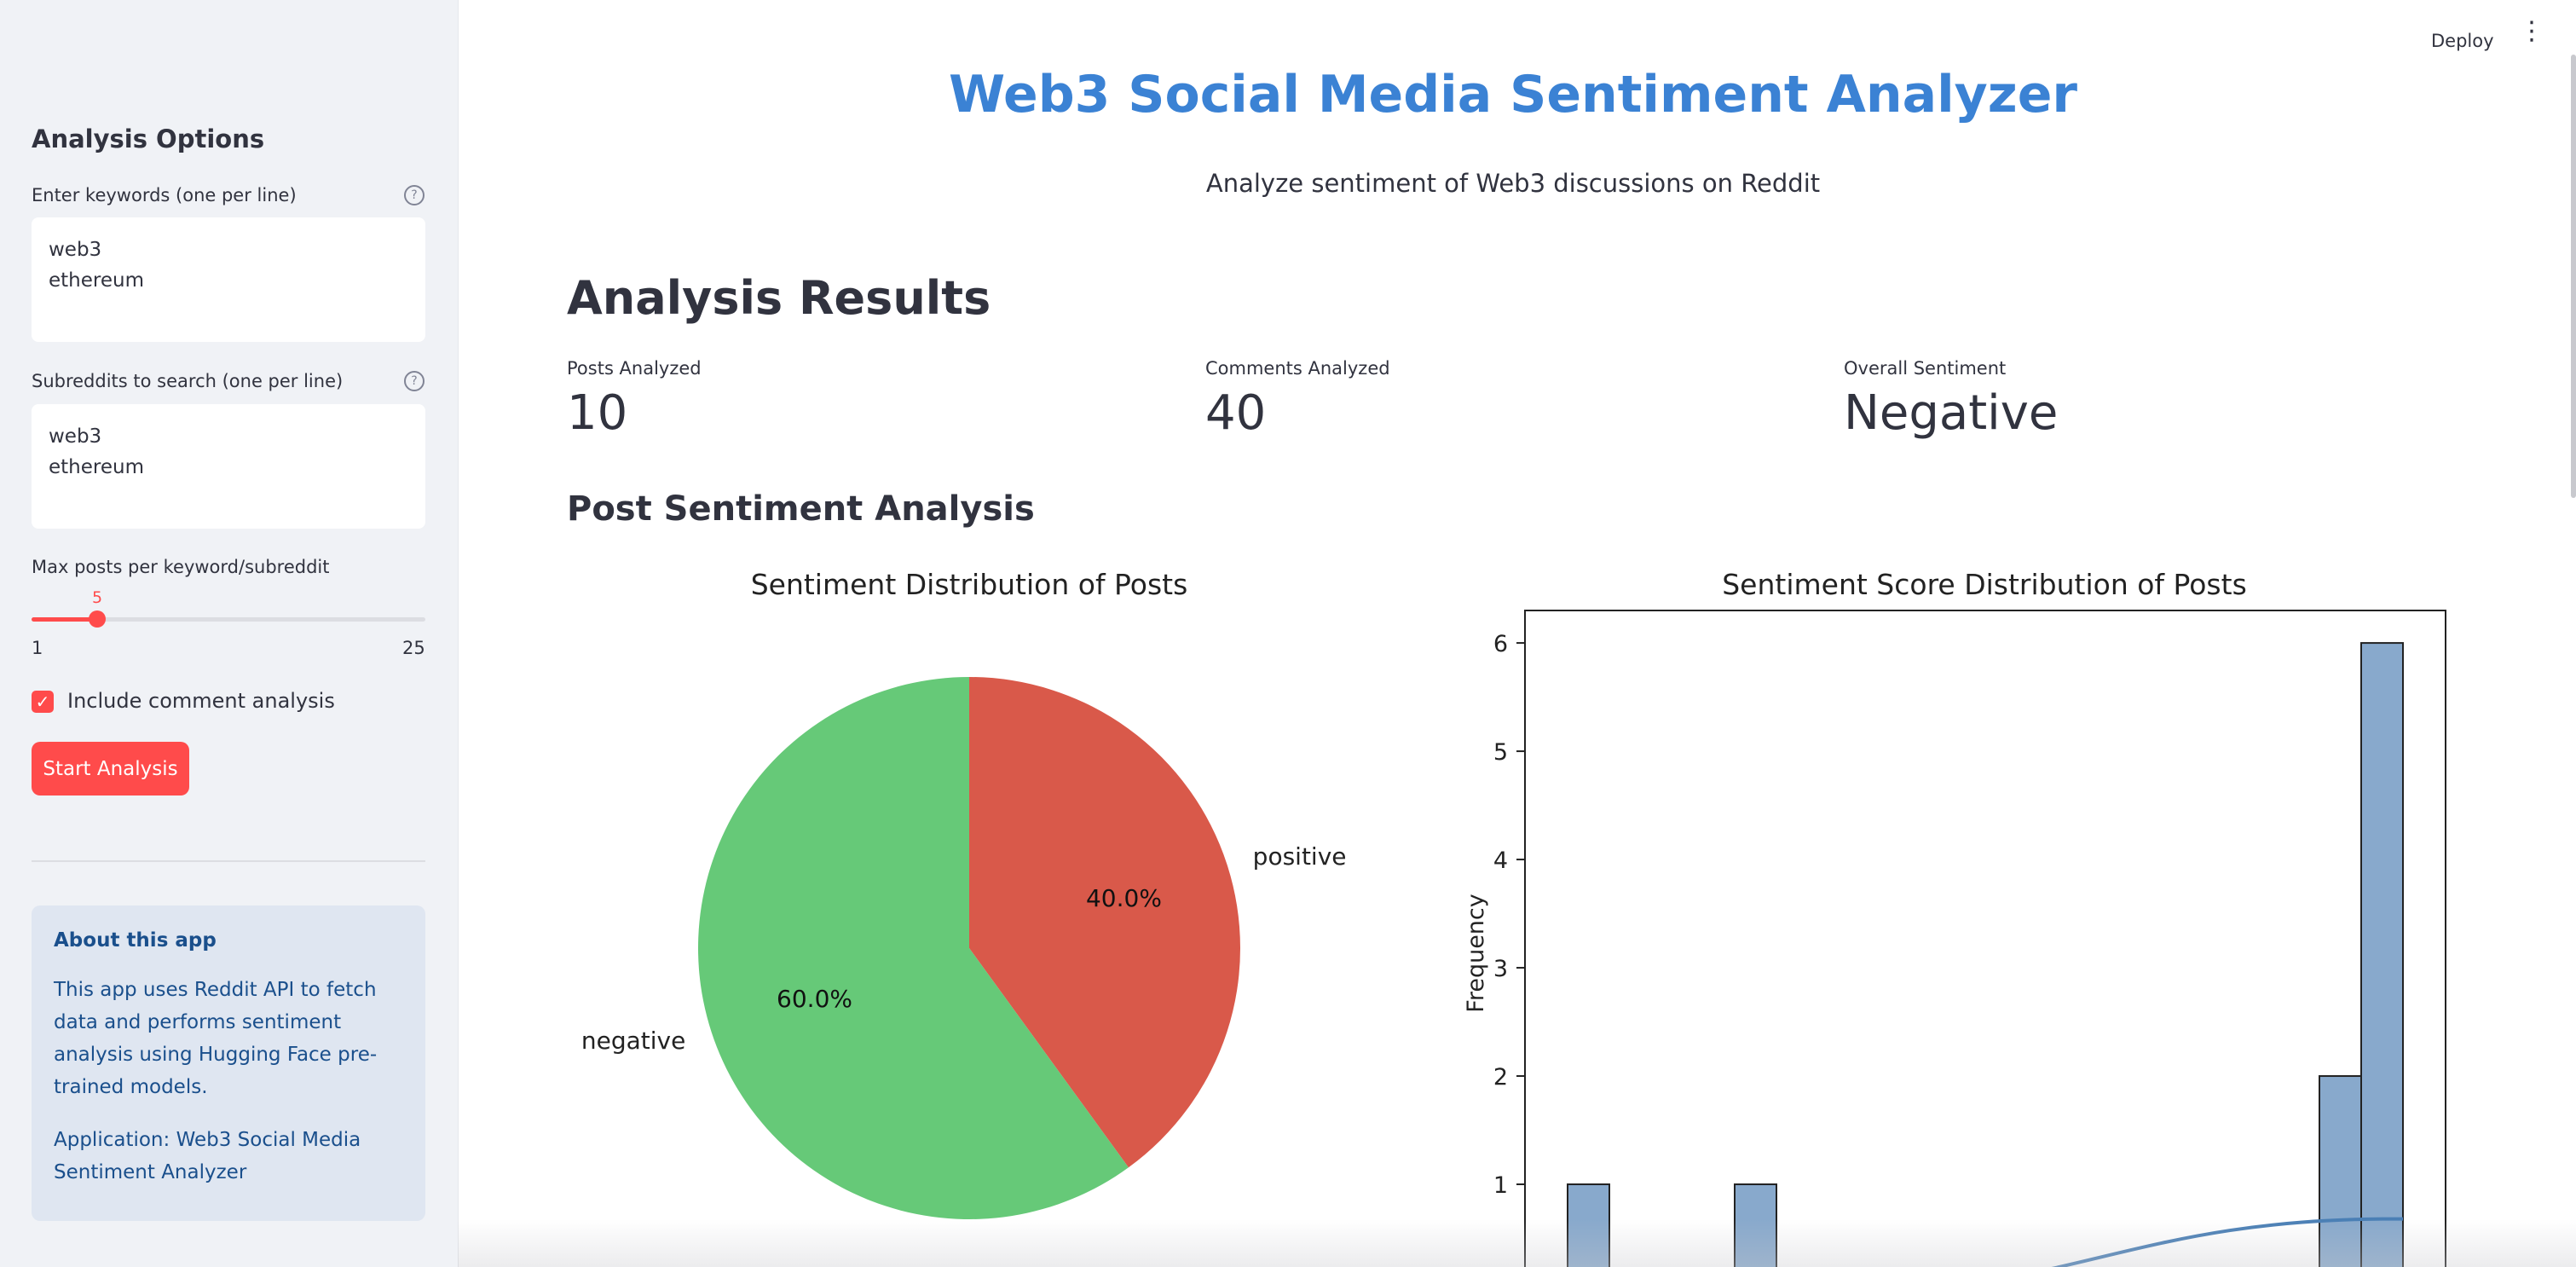  What do you see at coordinates (1500, 1077) in the screenshot?
I see `hist-ytick-label: 2` at bounding box center [1500, 1077].